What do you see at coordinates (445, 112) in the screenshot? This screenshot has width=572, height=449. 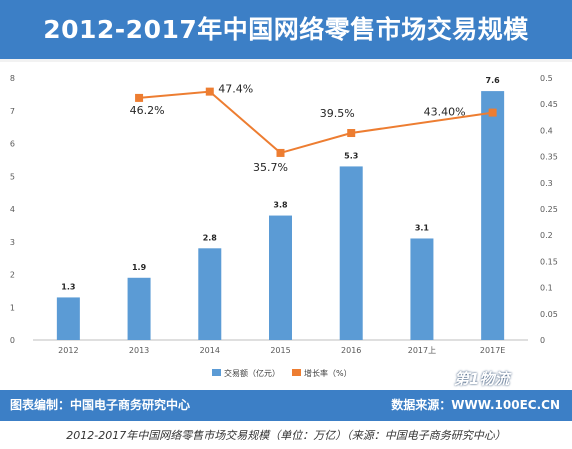 I see `growth-value-label: 43.40%` at bounding box center [445, 112].